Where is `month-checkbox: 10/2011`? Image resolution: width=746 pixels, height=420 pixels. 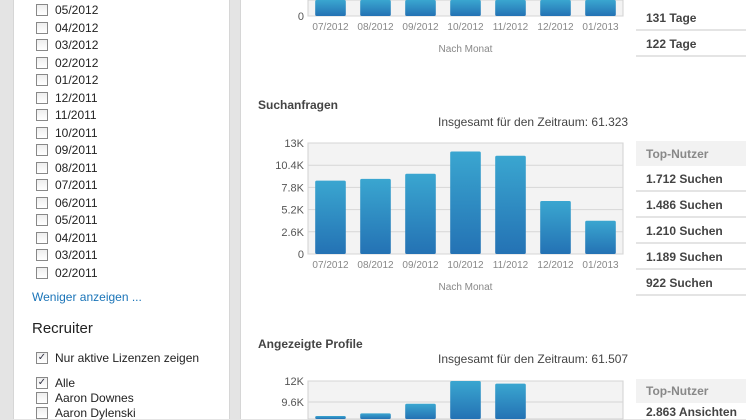
month-checkbox: 10/2011 is located at coordinates (67, 133).